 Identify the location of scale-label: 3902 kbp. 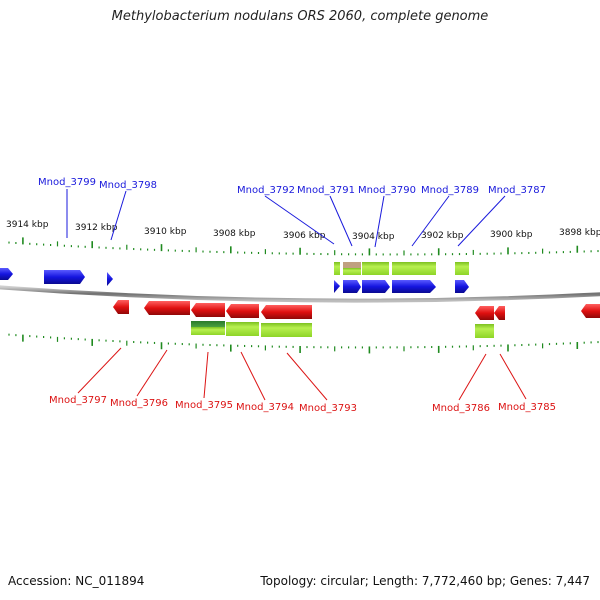
(442, 236).